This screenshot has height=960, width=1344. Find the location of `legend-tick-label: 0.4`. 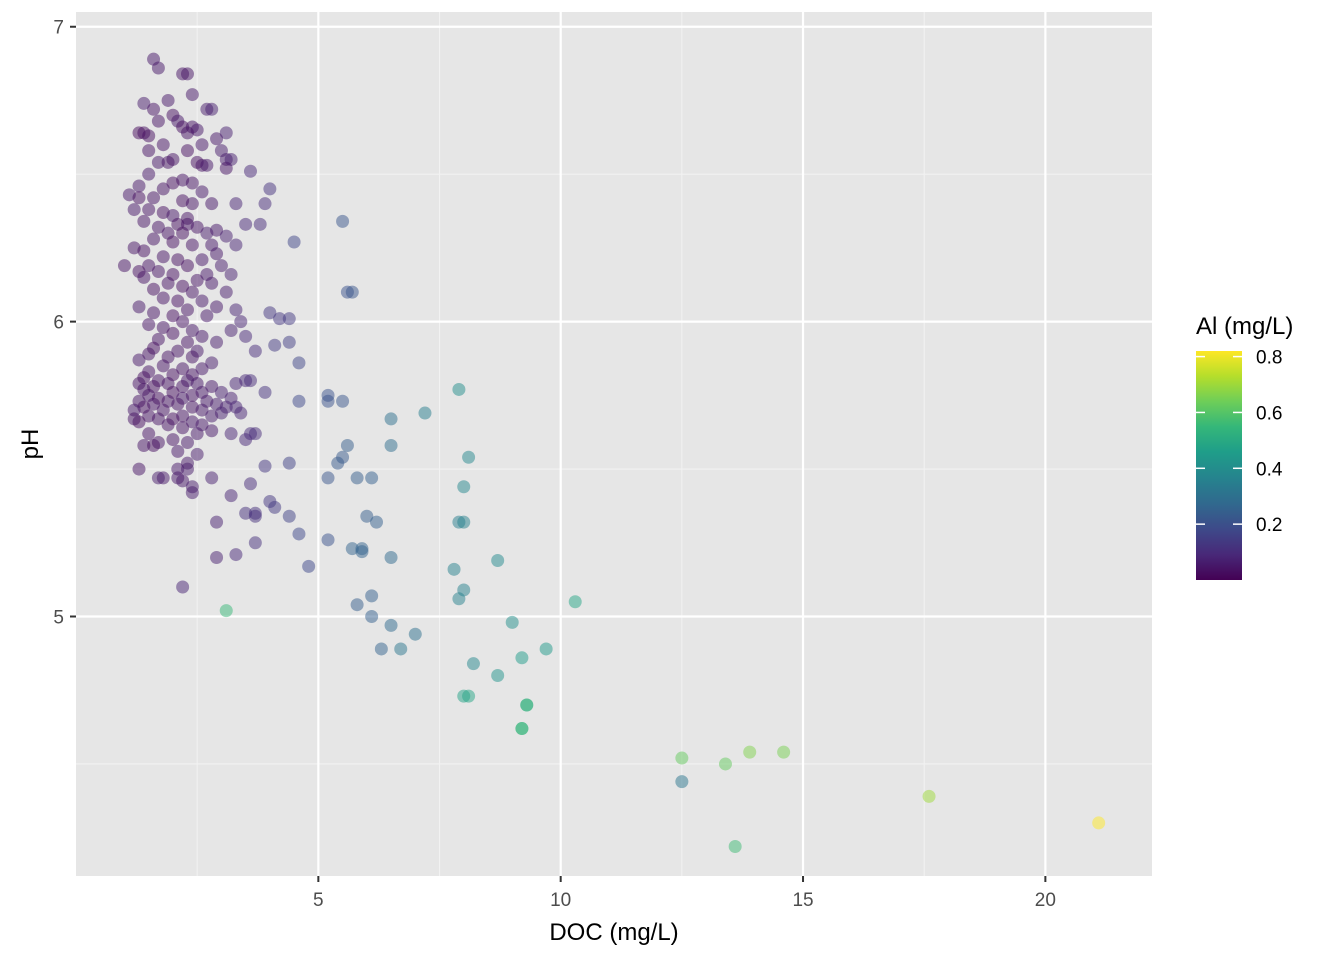

legend-tick-label: 0.4 is located at coordinates (1269, 469).